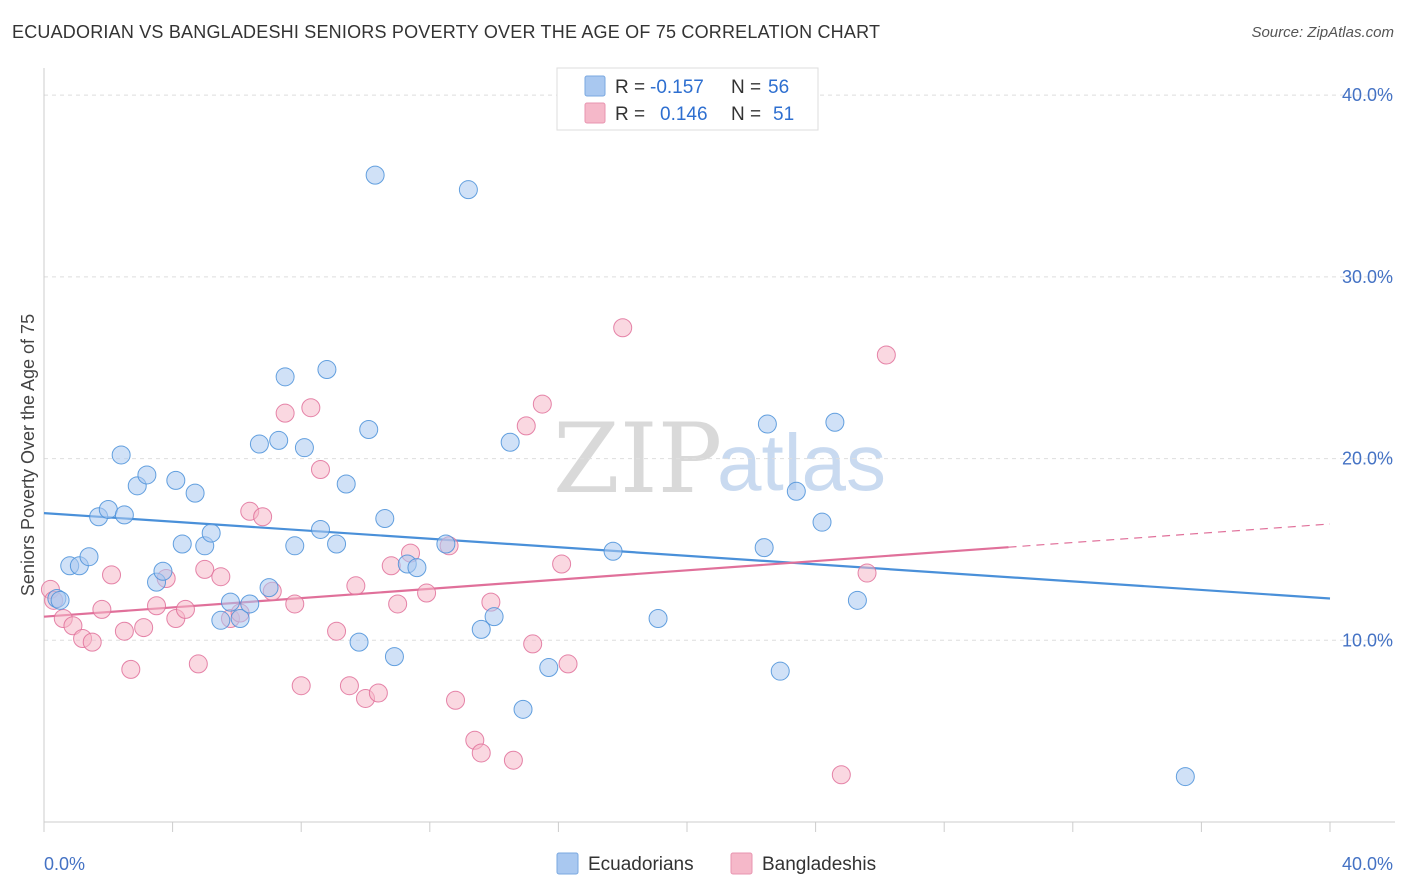 The width and height of the screenshot is (1406, 892). Describe the element at coordinates (1322, 32) in the screenshot. I see `source-credit: Source: ZipAtlas.com` at that location.